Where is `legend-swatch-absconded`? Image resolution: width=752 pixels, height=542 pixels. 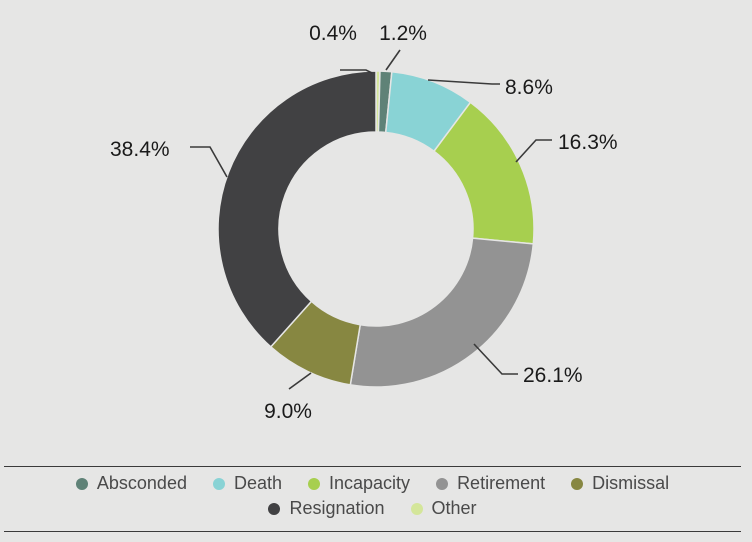
legend-swatch-absconded is located at coordinates (81, 483).